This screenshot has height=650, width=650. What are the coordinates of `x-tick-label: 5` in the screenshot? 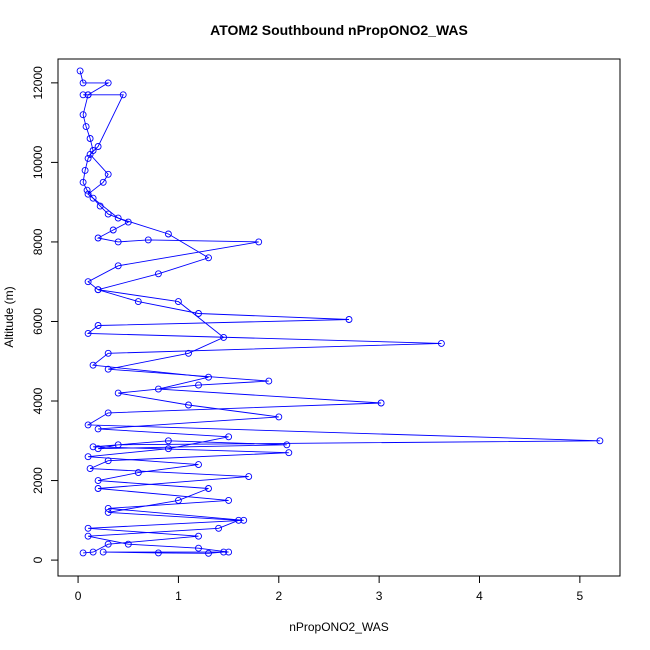 It's located at (580, 596).